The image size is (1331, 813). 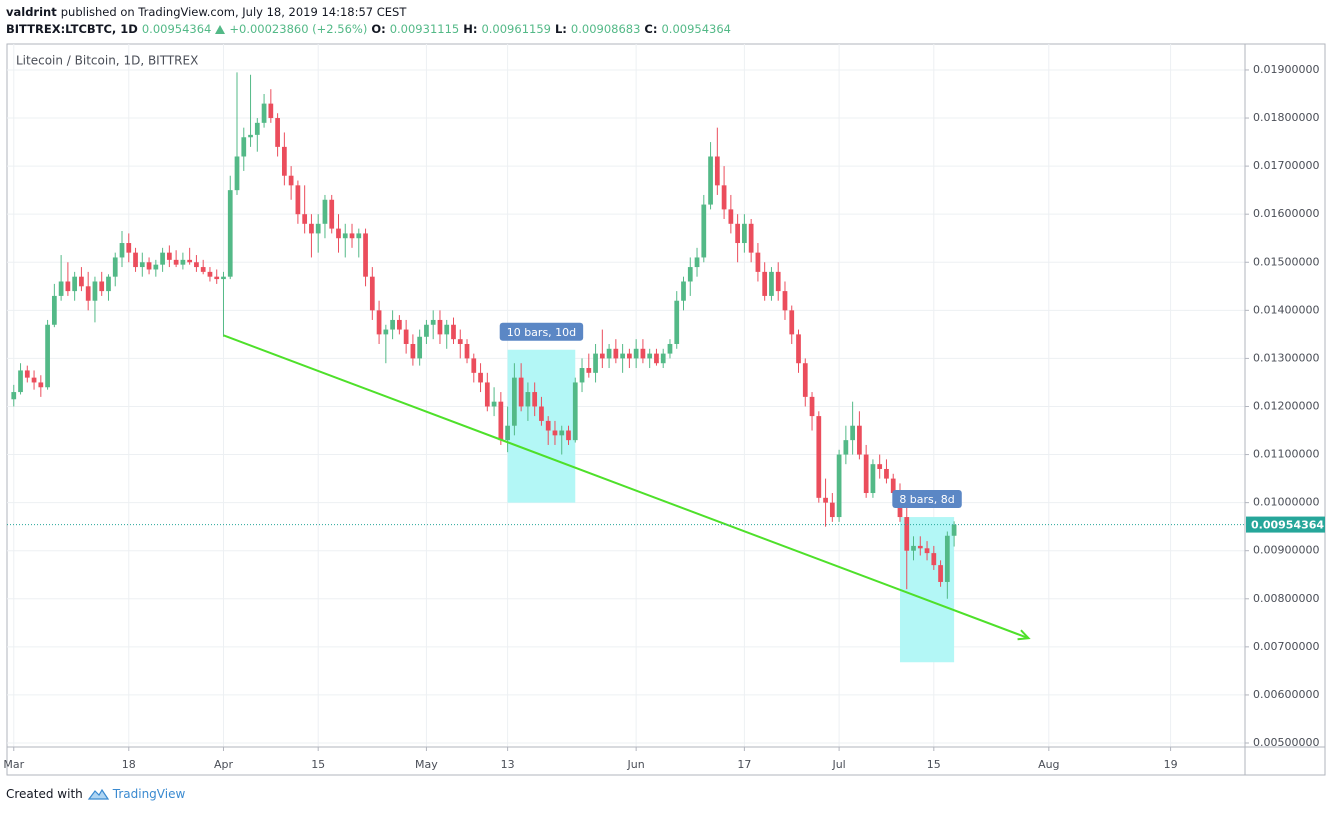 What do you see at coordinates (1171, 764) in the screenshot?
I see `x-tick-label: 19` at bounding box center [1171, 764].